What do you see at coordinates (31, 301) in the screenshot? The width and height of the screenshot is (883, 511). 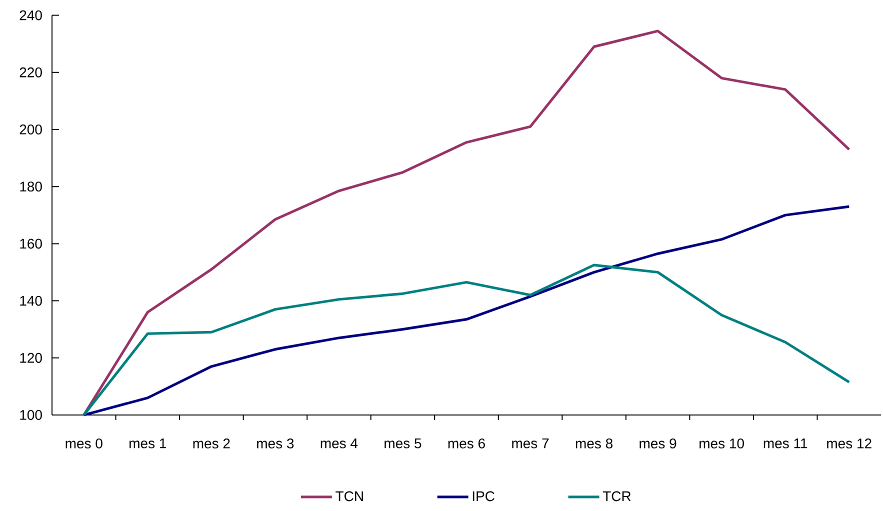 I see `y-tick-label: 140` at bounding box center [31, 301].